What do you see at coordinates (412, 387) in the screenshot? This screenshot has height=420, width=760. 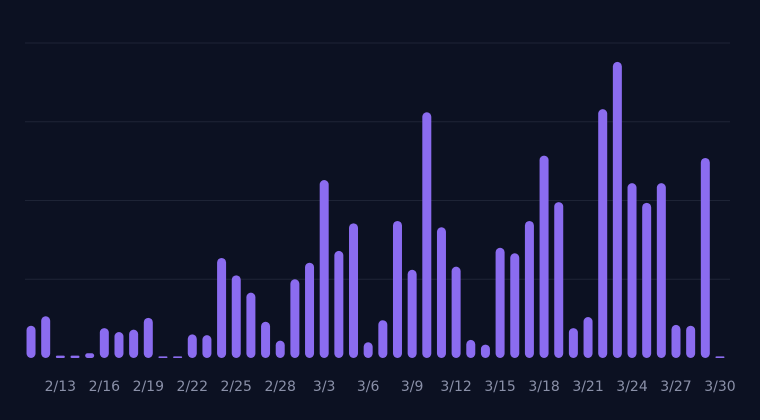 I see `x-tick-label: 3/9` at bounding box center [412, 387].